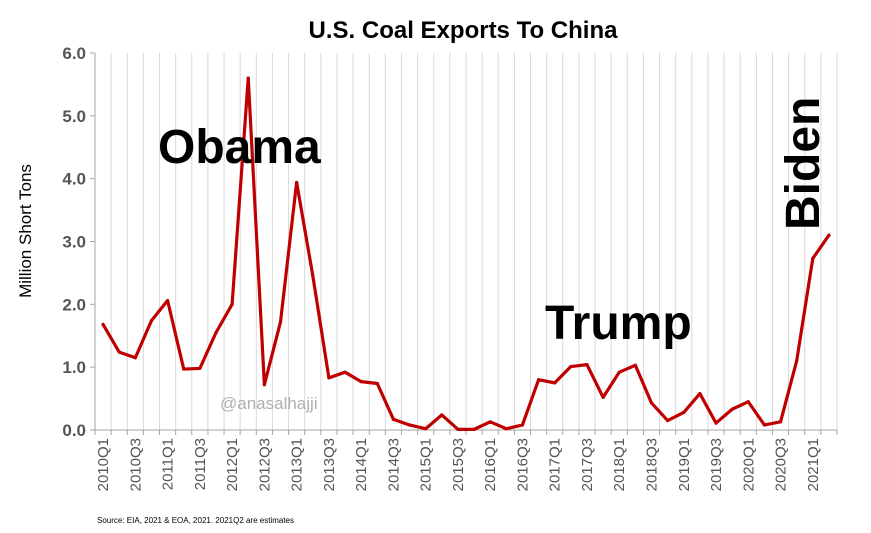 This screenshot has height=533, width=871. I want to click on x-tick-label: 2012Q1, so click(232, 464).